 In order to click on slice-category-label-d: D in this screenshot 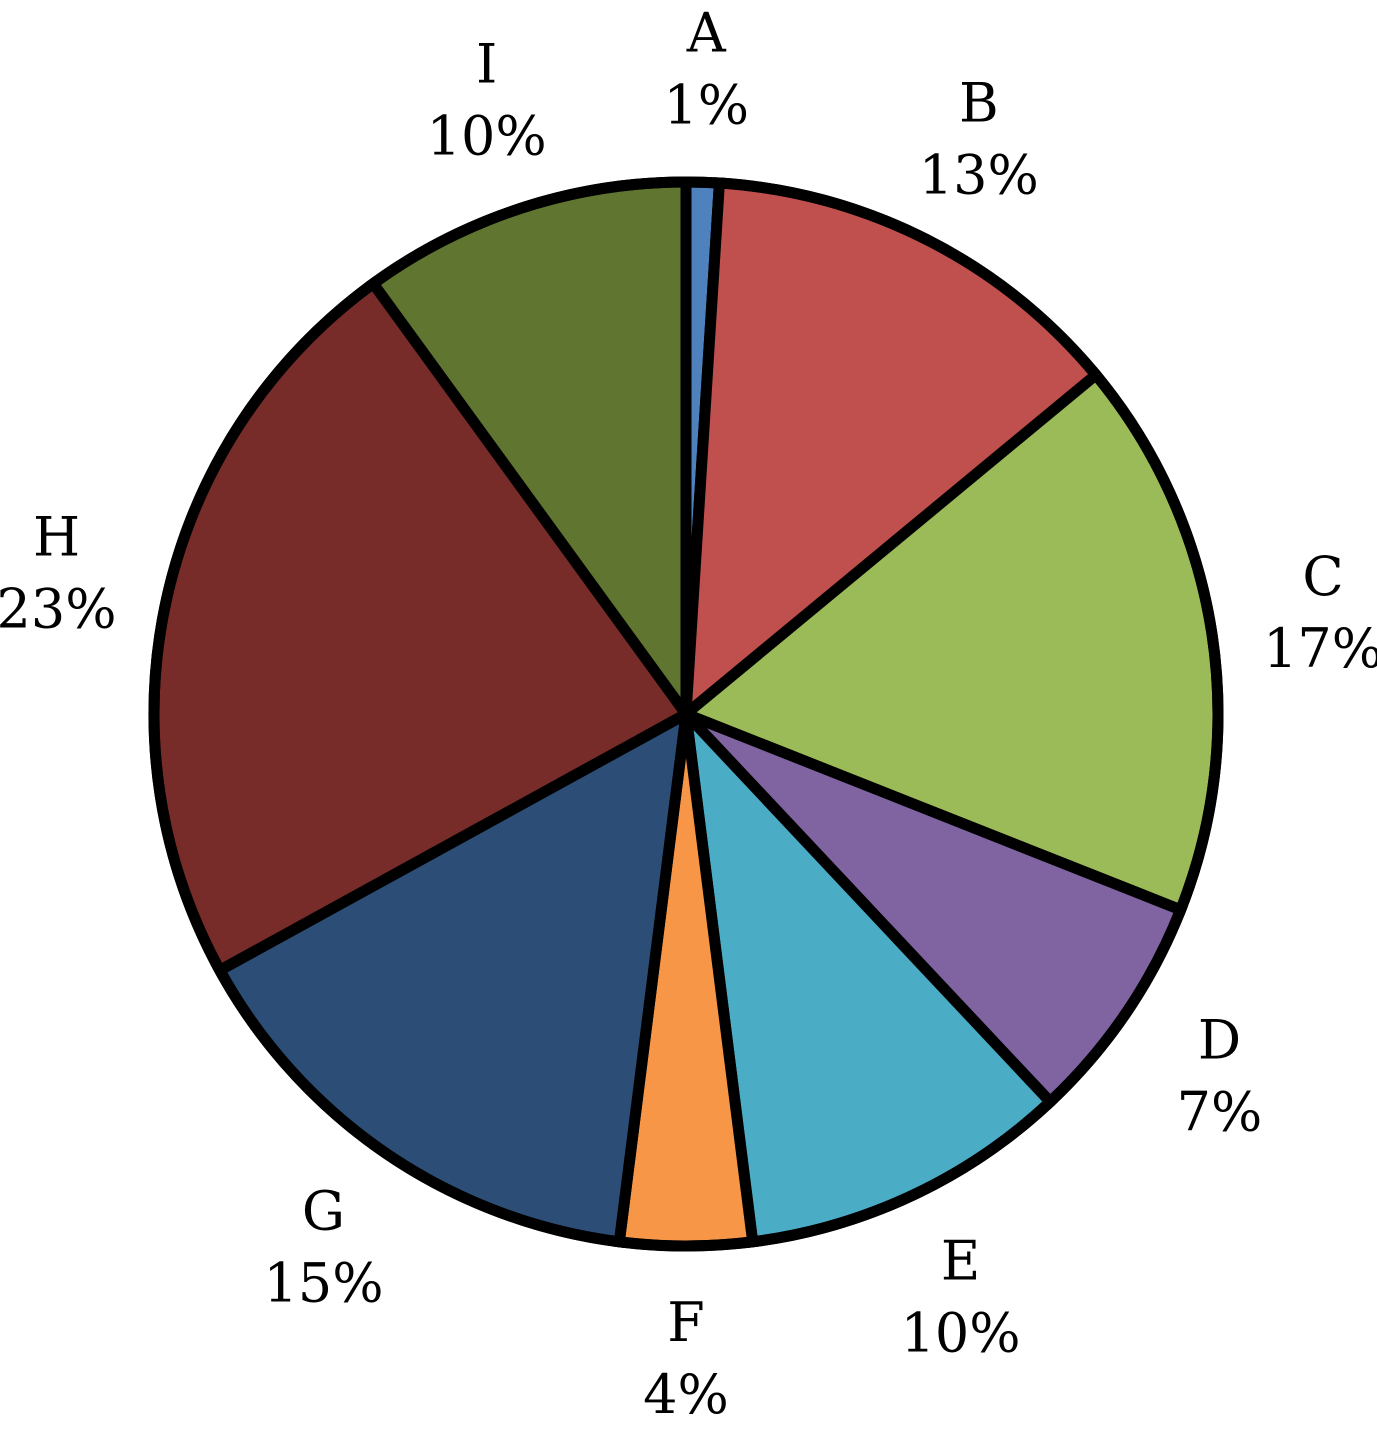, I will do `click(1219, 1040)`.